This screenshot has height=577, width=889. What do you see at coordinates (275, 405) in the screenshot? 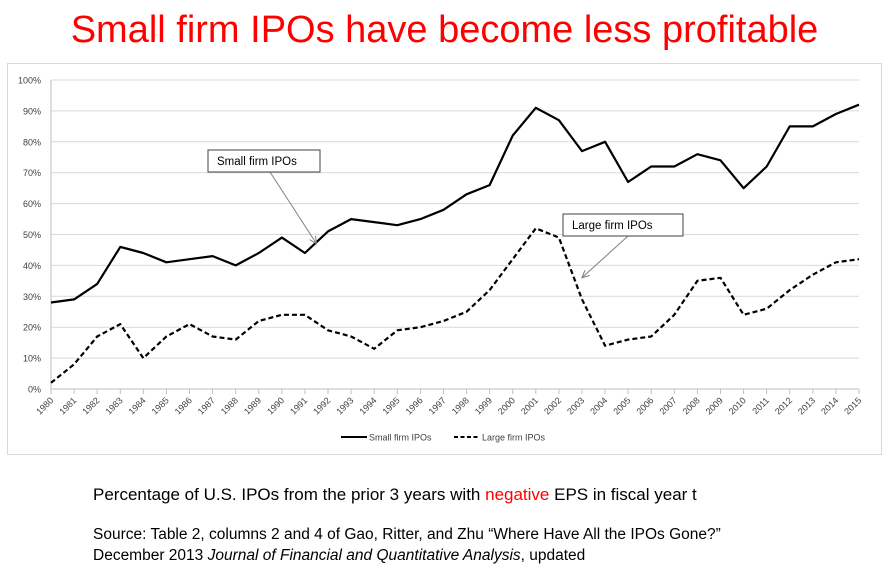
I see `x-tick-label: 1990` at bounding box center [275, 405].